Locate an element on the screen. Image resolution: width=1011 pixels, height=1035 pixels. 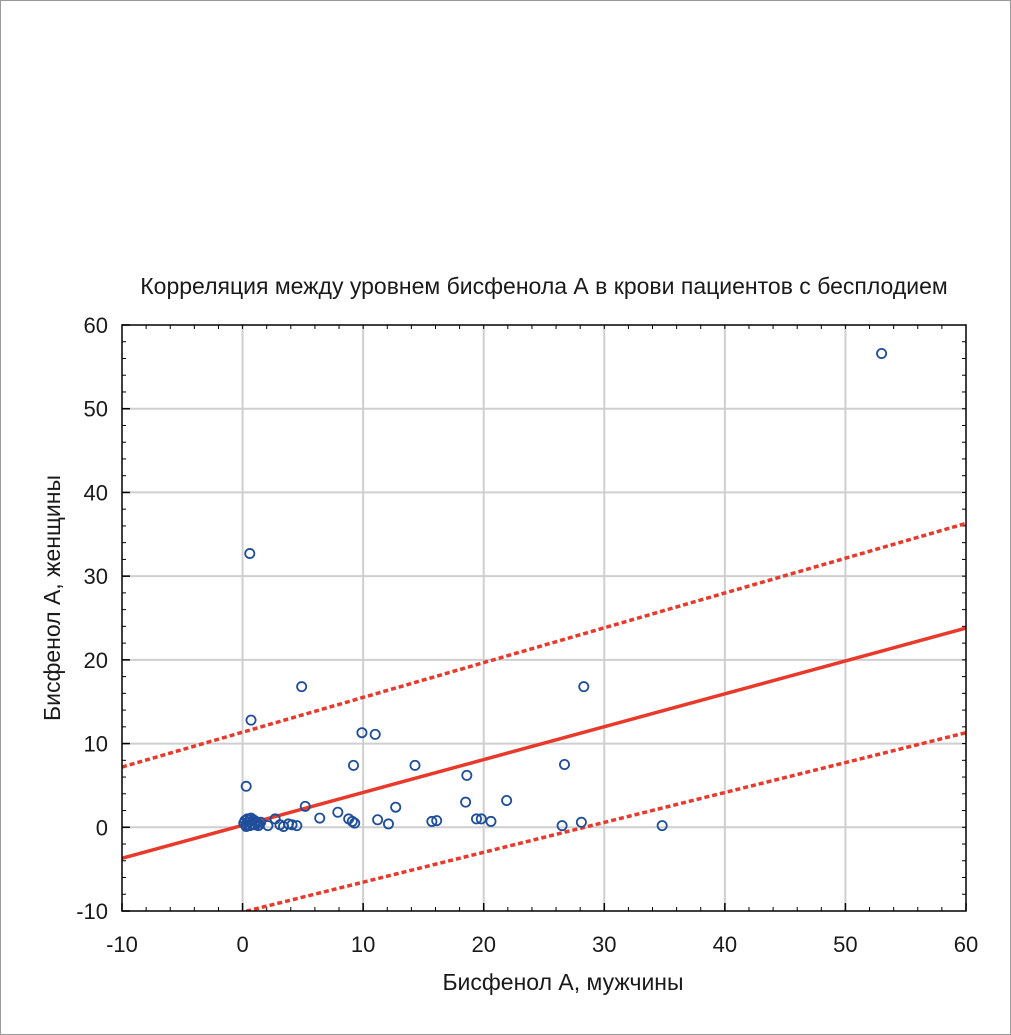
lower-confidence-line is located at coordinates (602, 820).